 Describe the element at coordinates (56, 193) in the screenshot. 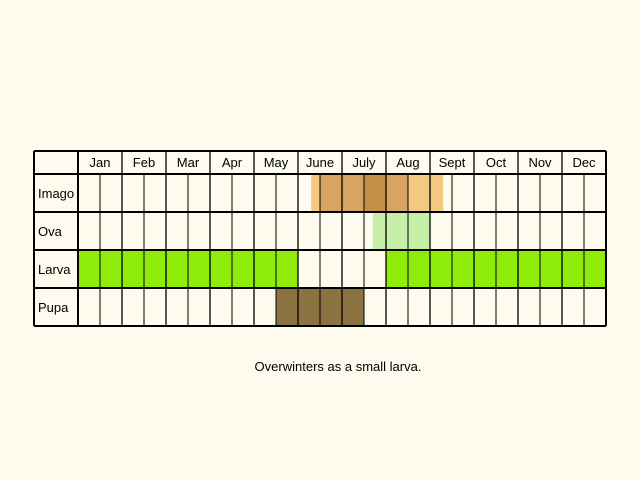

I see `stage-label-imago: Imago` at that location.